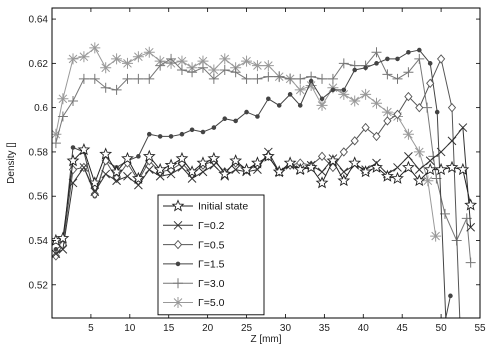  Describe the element at coordinates (178, 205) in the screenshot. I see `legend-item-1-marker` at that location.